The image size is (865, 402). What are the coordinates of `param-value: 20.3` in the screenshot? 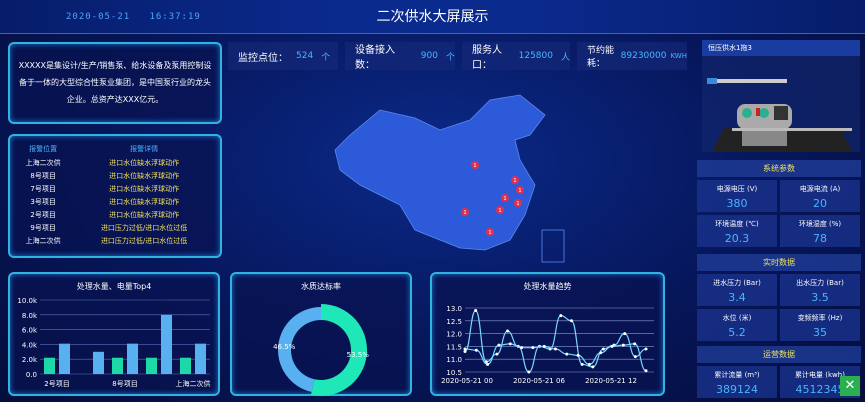 It's located at (737, 238).